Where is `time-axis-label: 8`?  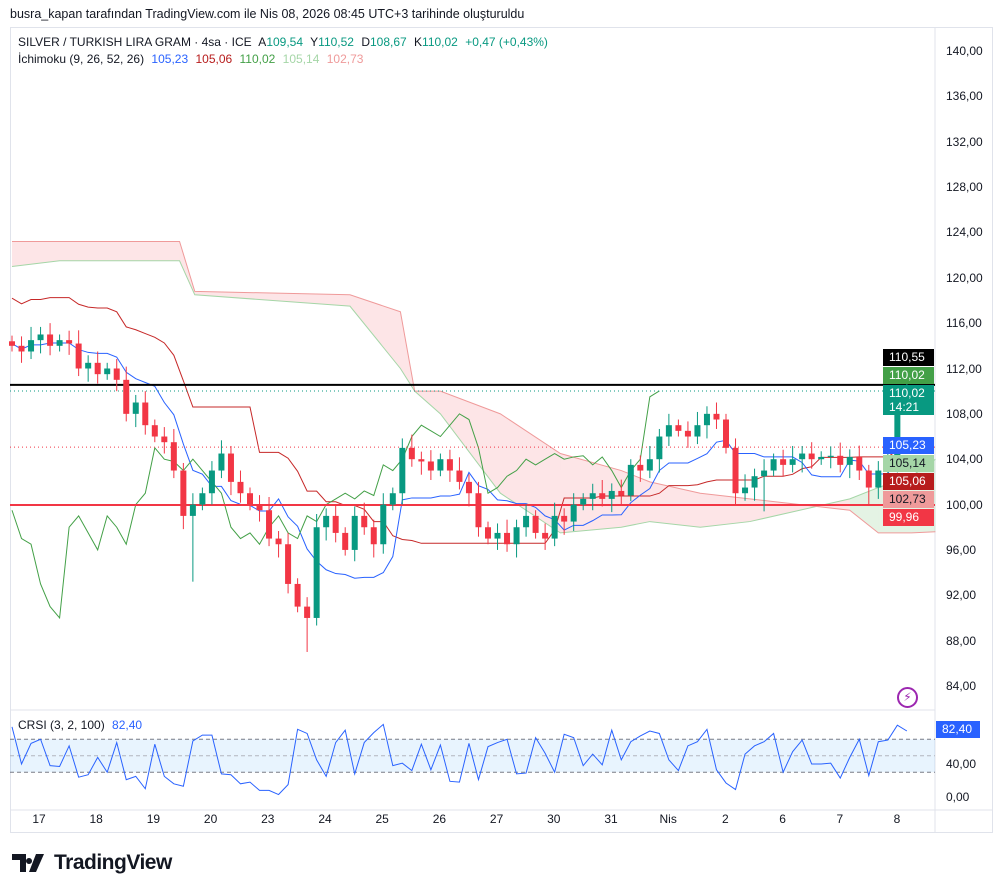 time-axis-label: 8 is located at coordinates (897, 819).